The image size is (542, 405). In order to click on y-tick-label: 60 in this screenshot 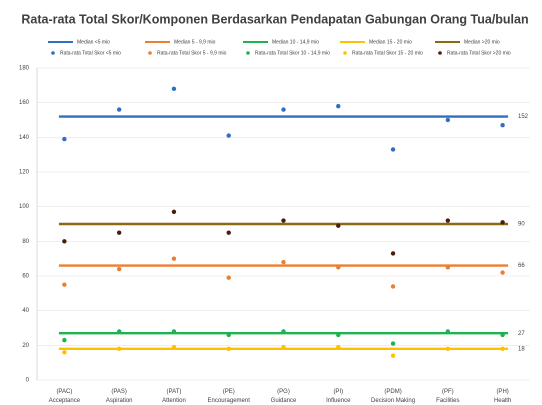, I will do `click(25, 277)`.